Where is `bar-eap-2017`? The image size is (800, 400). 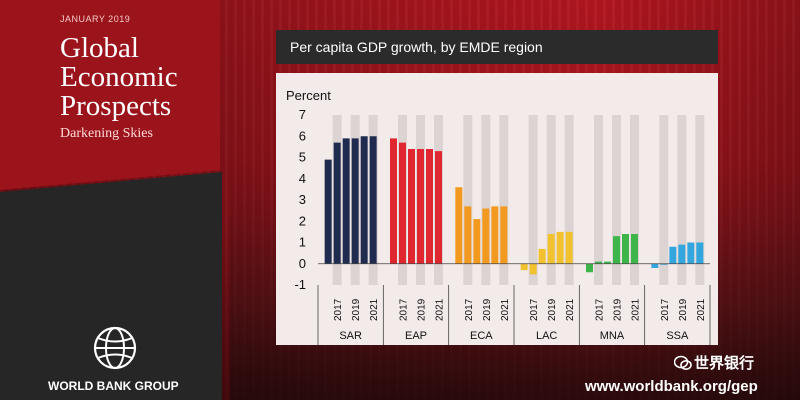
bar-eap-2017 is located at coordinates (402, 203).